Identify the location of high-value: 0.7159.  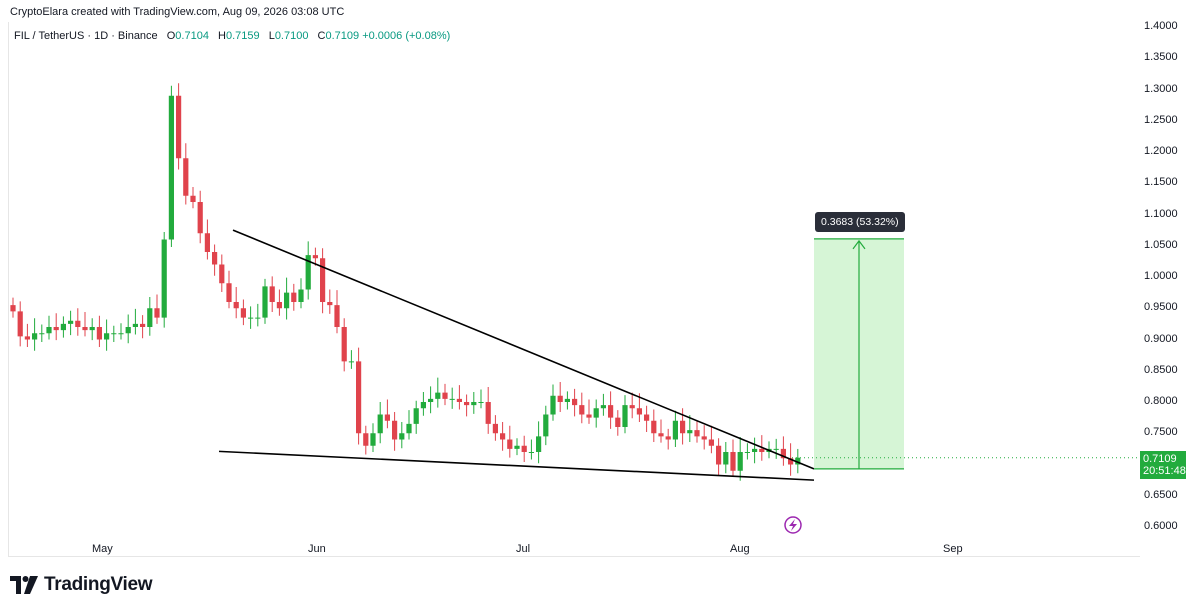
(242, 36).